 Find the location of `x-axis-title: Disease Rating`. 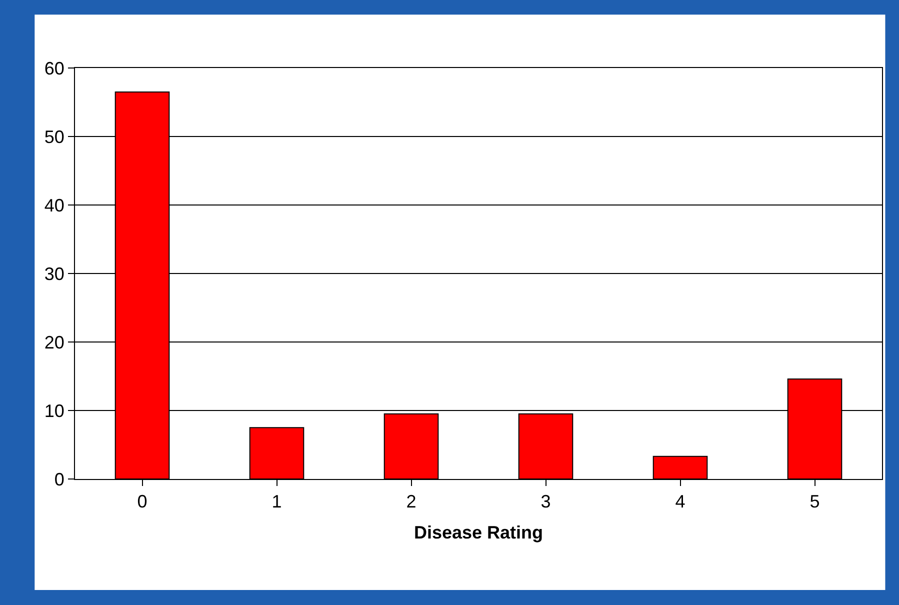

x-axis-title: Disease Rating is located at coordinates (479, 532).